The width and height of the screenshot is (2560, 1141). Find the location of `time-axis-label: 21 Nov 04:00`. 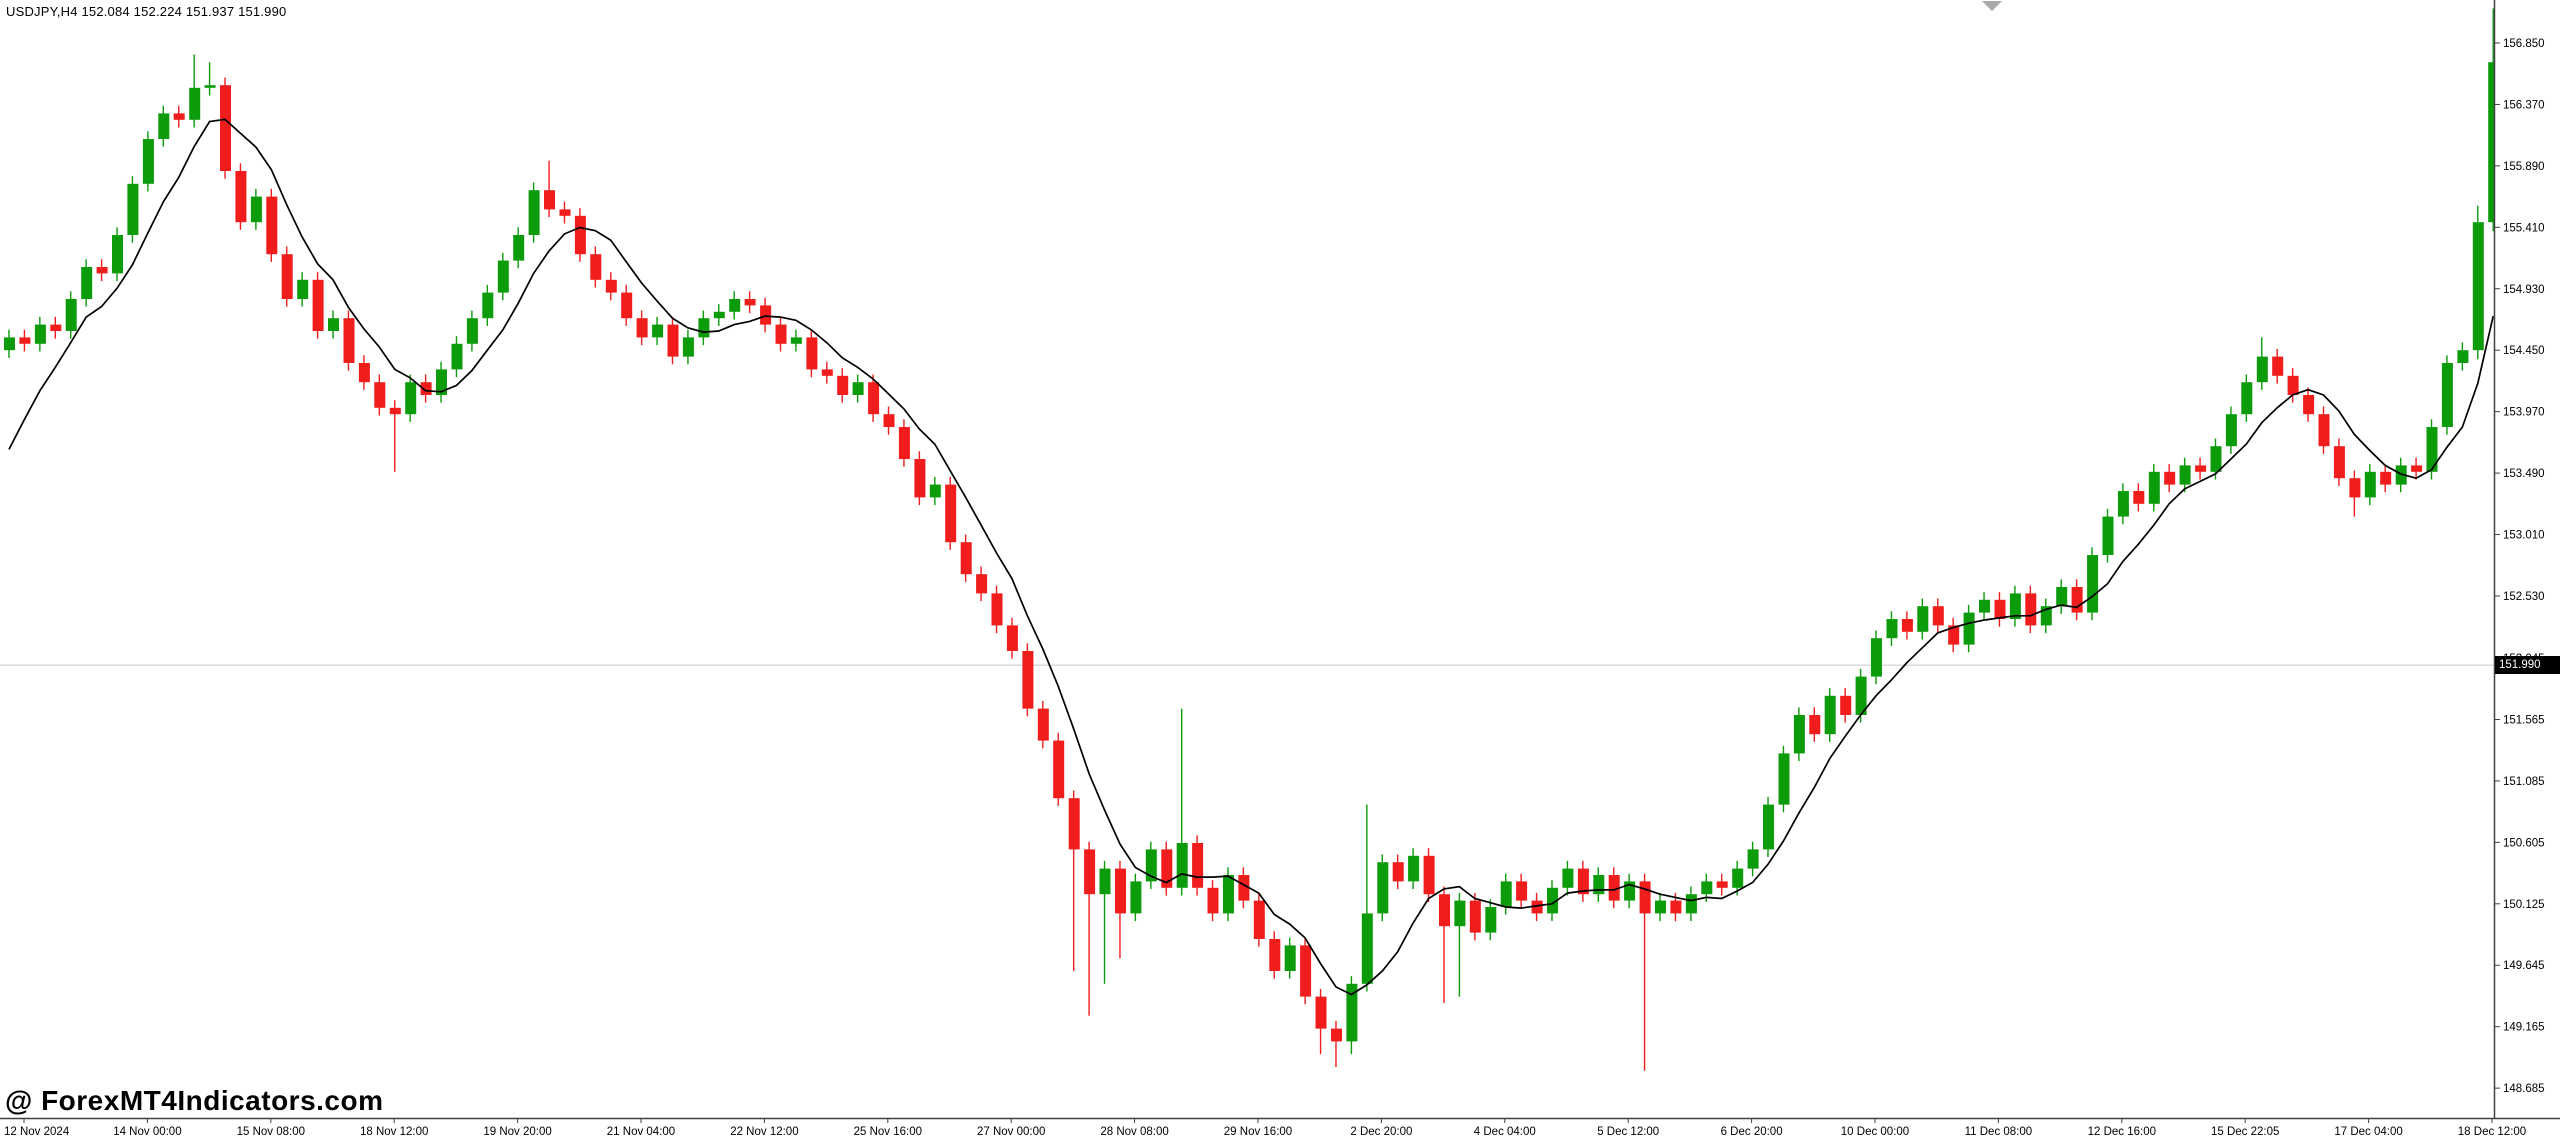

time-axis-label: 21 Nov 04:00 is located at coordinates (641, 1132).